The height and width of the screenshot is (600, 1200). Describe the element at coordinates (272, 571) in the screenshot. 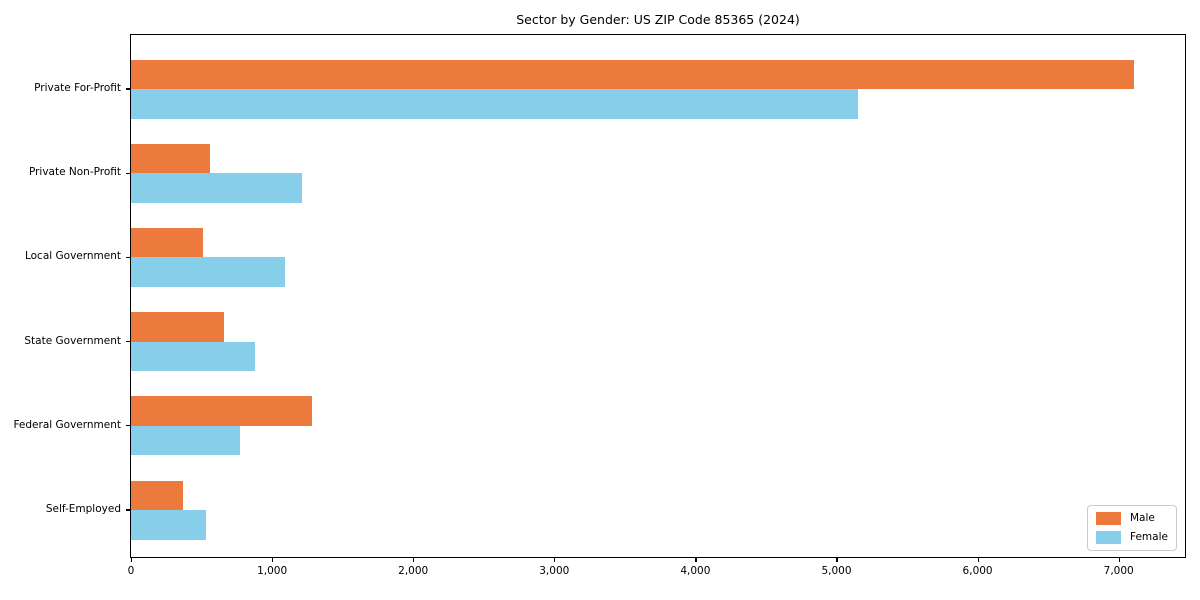

I see `x-tick-label: 1,000` at that location.